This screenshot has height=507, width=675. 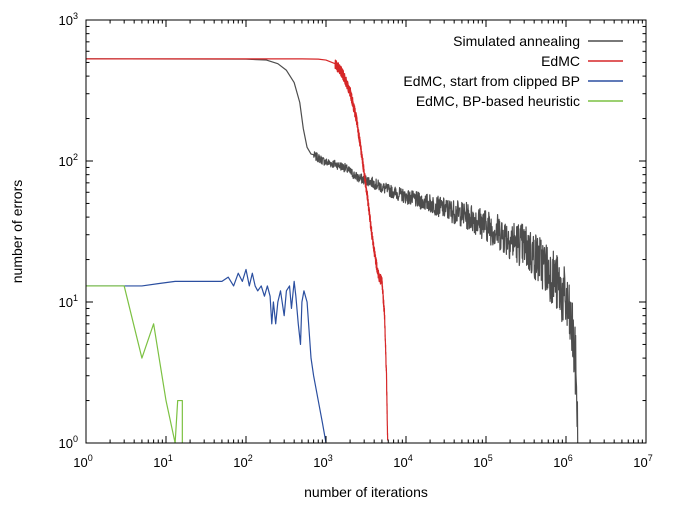 What do you see at coordinates (560, 61) in the screenshot?
I see `legend-label: EdMC` at bounding box center [560, 61].